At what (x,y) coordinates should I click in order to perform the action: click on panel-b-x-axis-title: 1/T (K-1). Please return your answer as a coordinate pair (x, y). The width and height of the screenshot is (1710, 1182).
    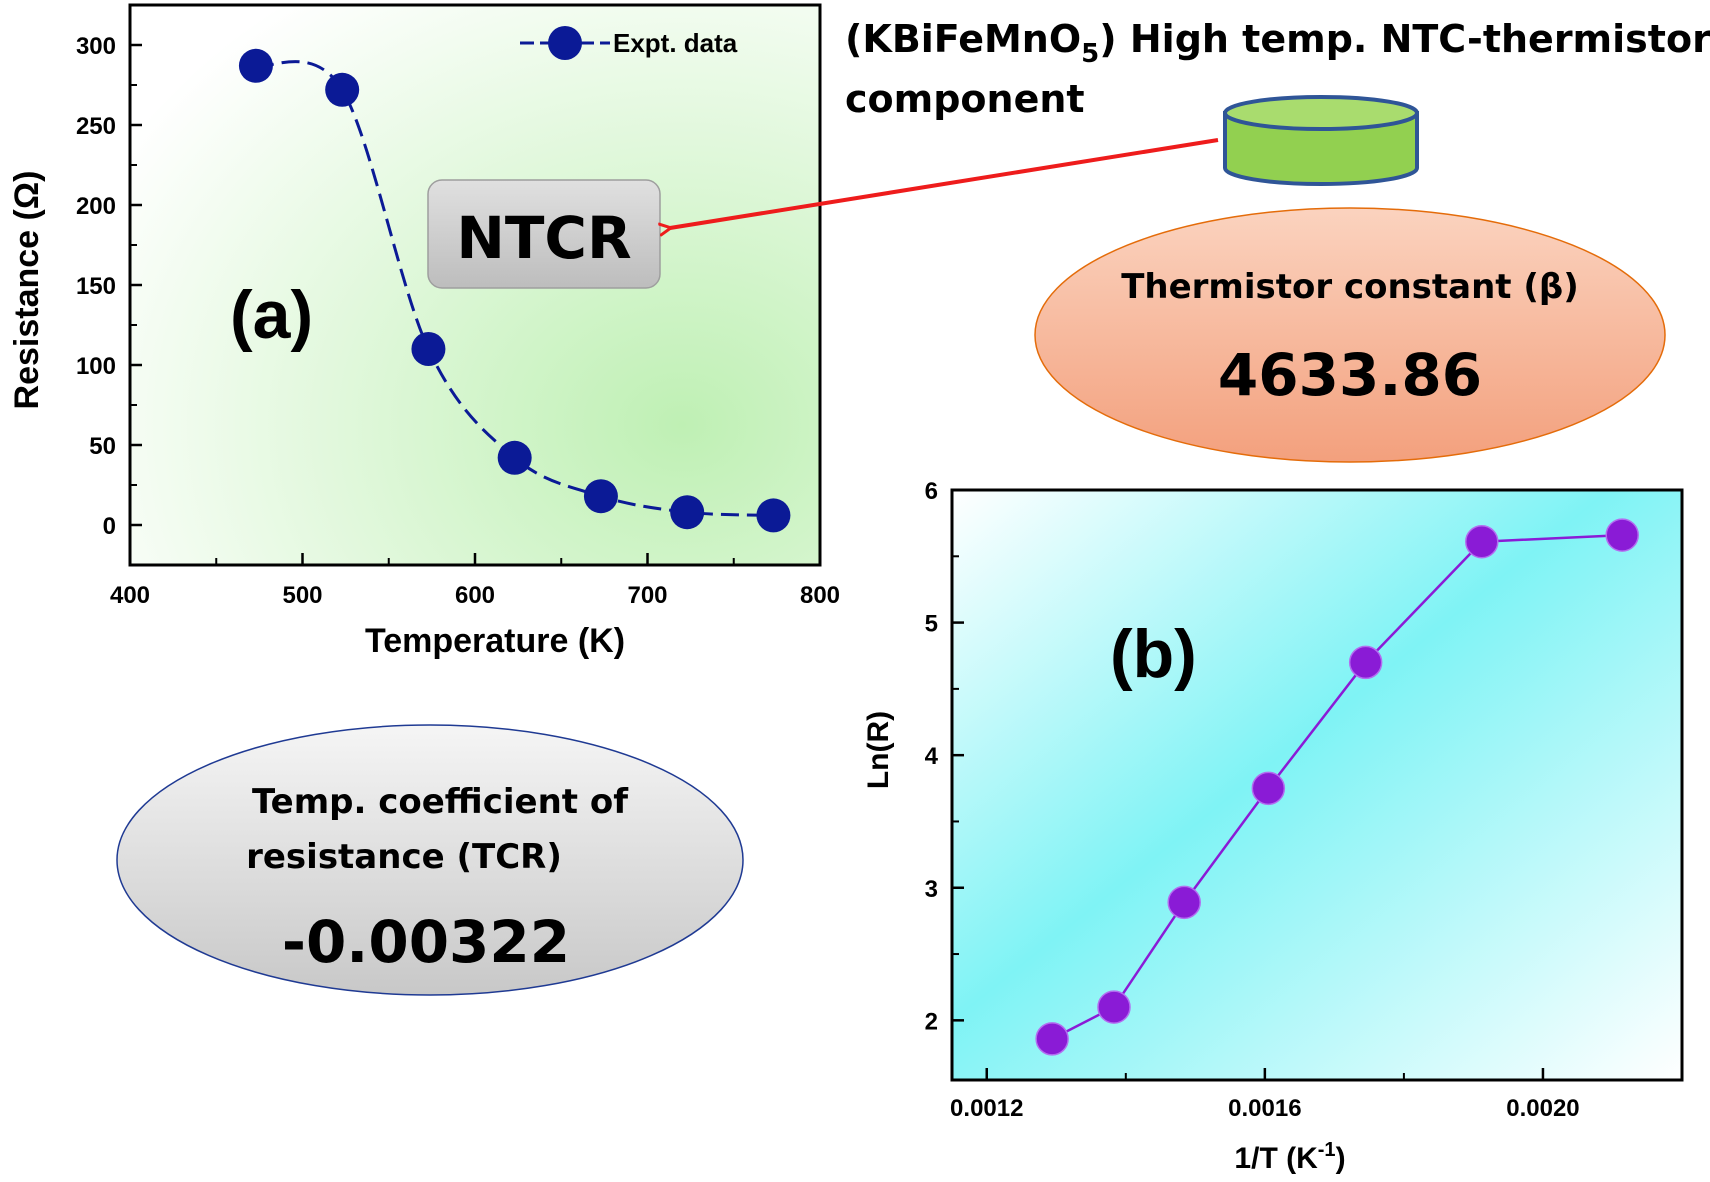
    Looking at the image, I should click on (1289, 1157).